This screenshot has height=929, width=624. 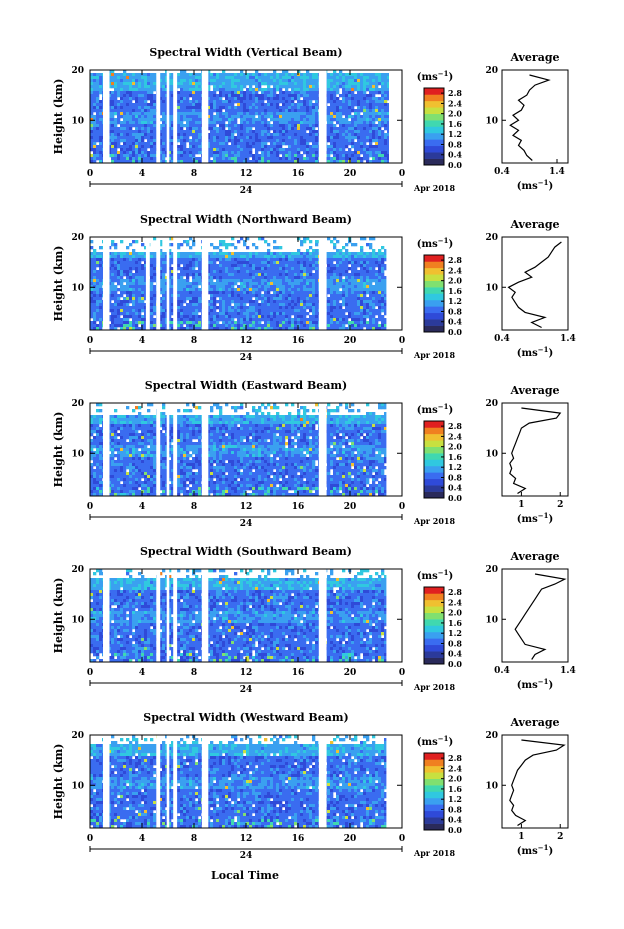 What do you see at coordinates (502, 172) in the screenshot?
I see `avg-x-tick-label: 0.4` at bounding box center [502, 172].